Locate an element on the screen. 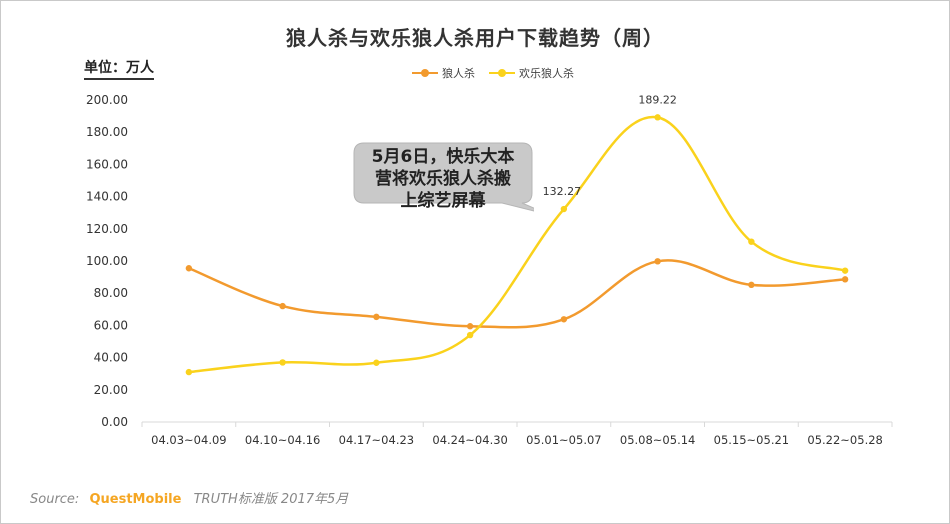 The width and height of the screenshot is (950, 524). y-tick-label: 40.00 is located at coordinates (111, 358).